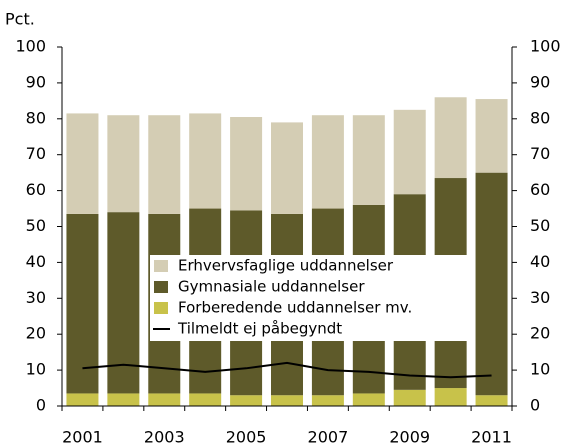 The height and width of the screenshot is (448, 569). What do you see at coordinates (540, 81) in the screenshot?
I see `y2-tick-label: 90` at bounding box center [540, 81].